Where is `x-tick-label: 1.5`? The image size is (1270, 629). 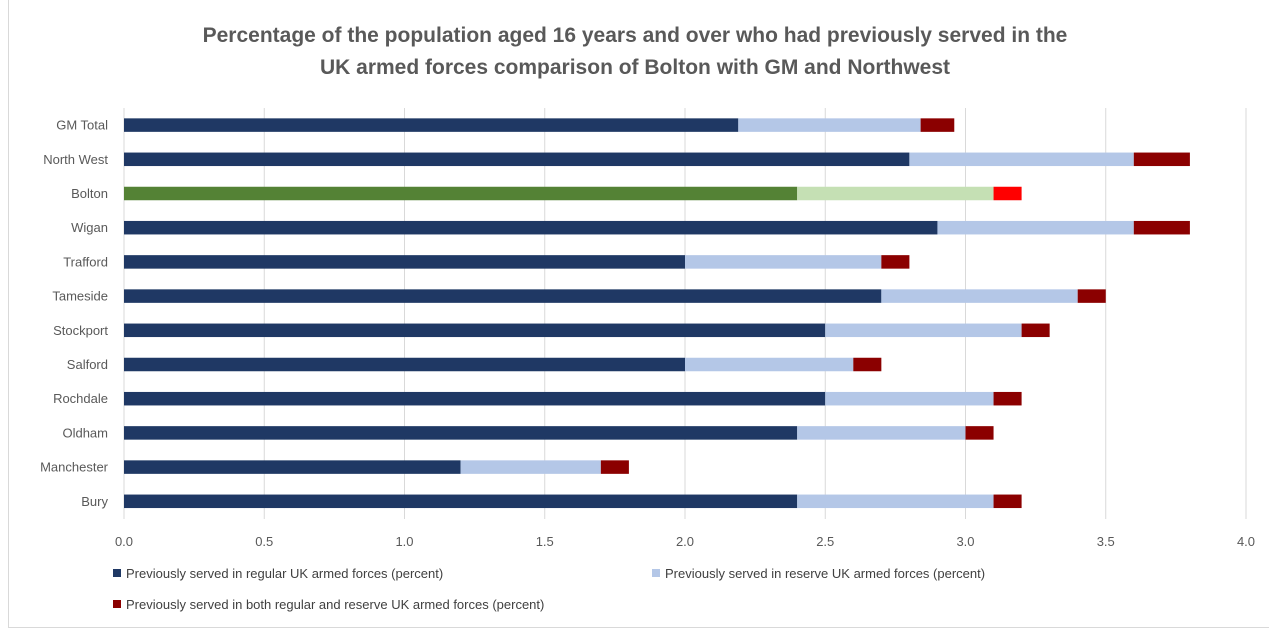 x-tick-label: 1.5 is located at coordinates (545, 541).